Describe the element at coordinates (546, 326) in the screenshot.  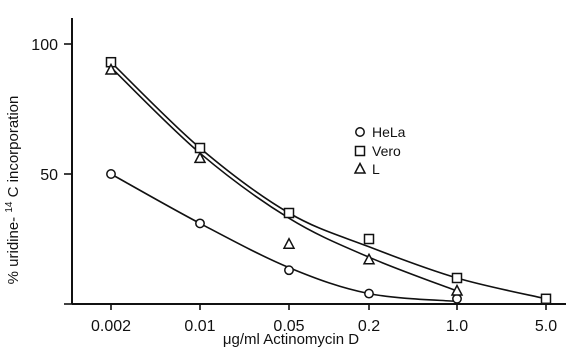
I see `x-tick-label-5: 5.0` at that location.